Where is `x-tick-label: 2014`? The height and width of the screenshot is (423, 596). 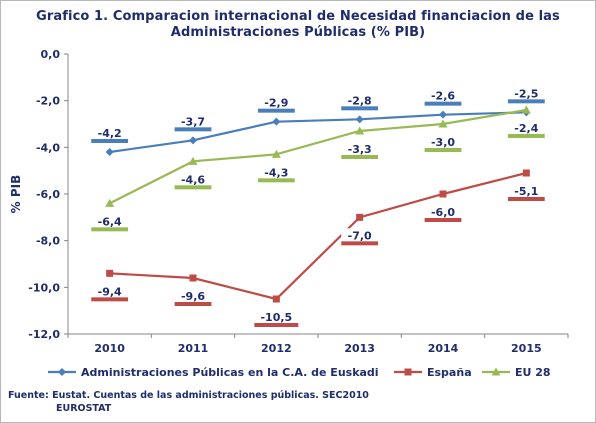
x-tick-label: 2014 is located at coordinates (443, 348).